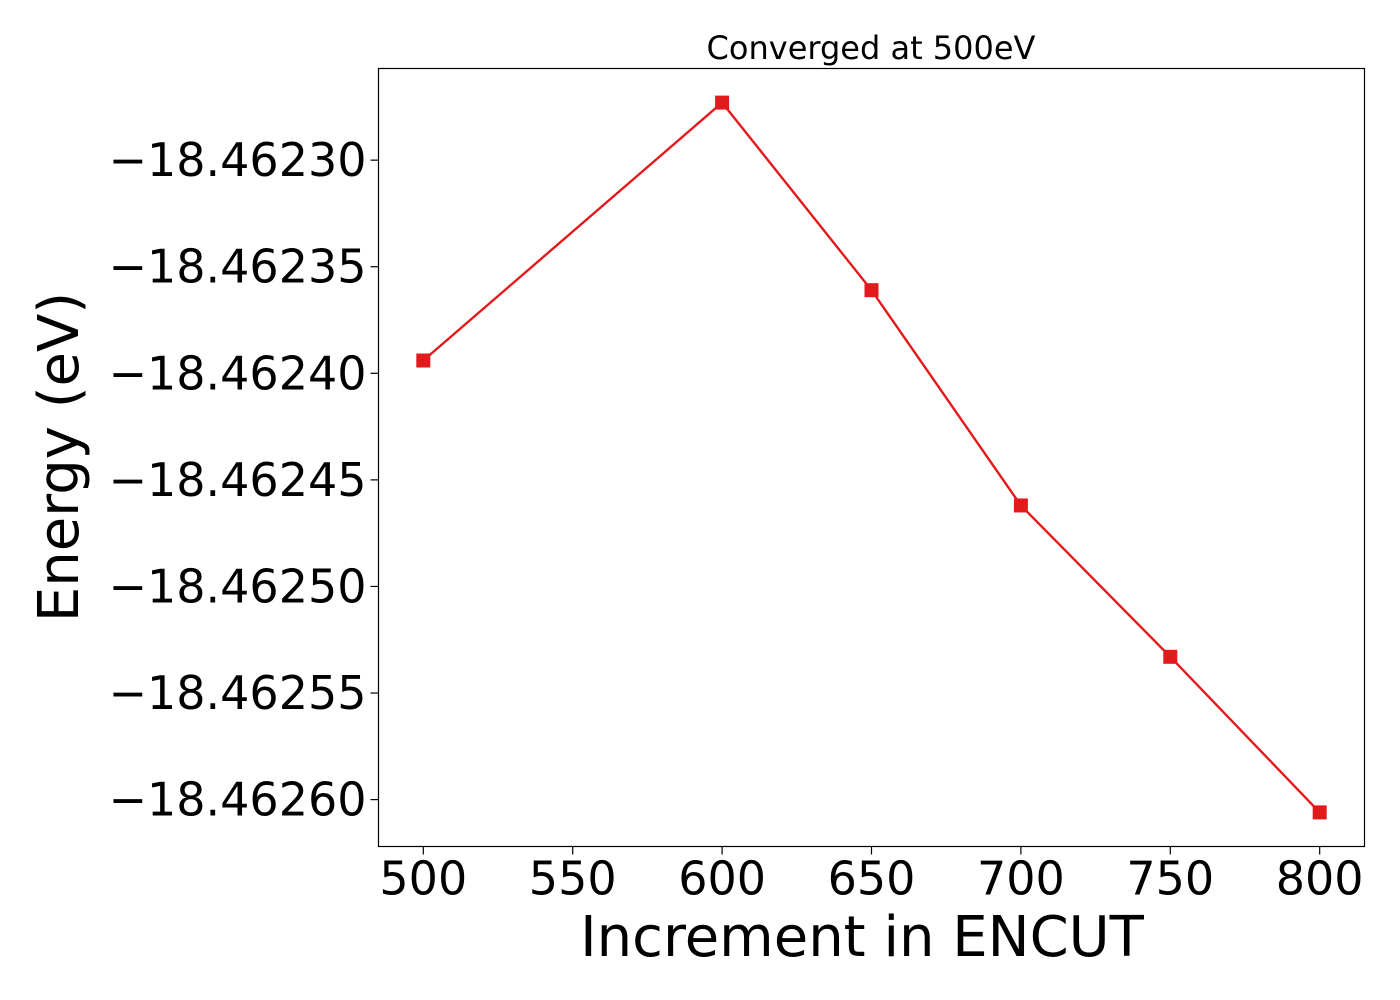  I want to click on x-tick-label: 500, so click(423, 879).